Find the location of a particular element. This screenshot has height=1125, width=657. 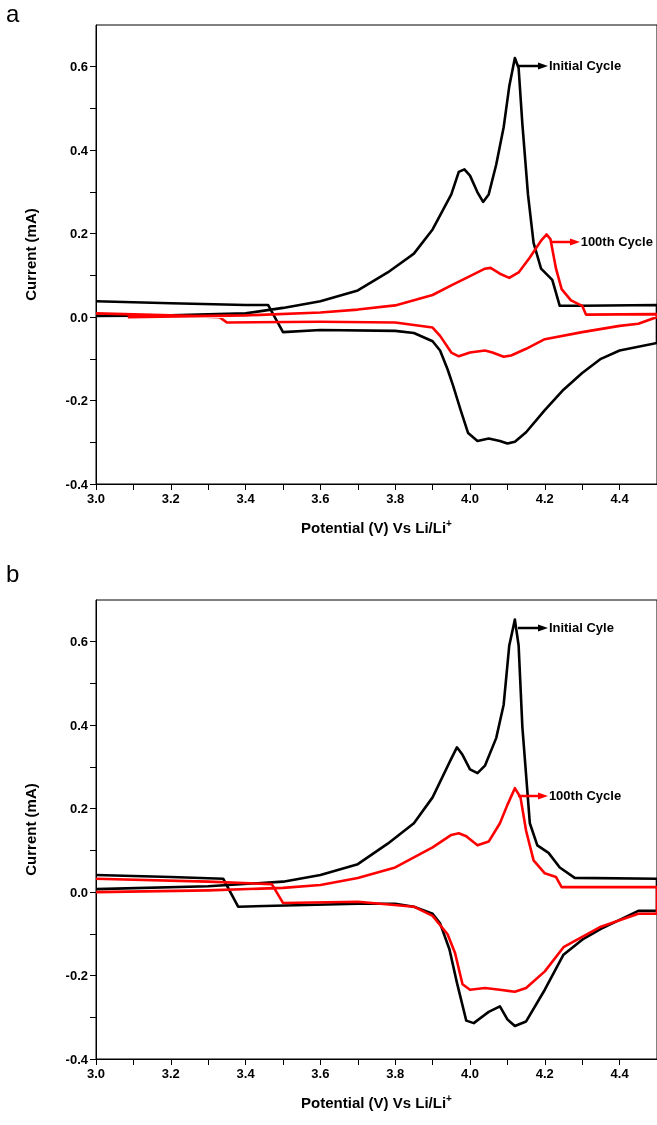

line-series is located at coordinates (375, 296).